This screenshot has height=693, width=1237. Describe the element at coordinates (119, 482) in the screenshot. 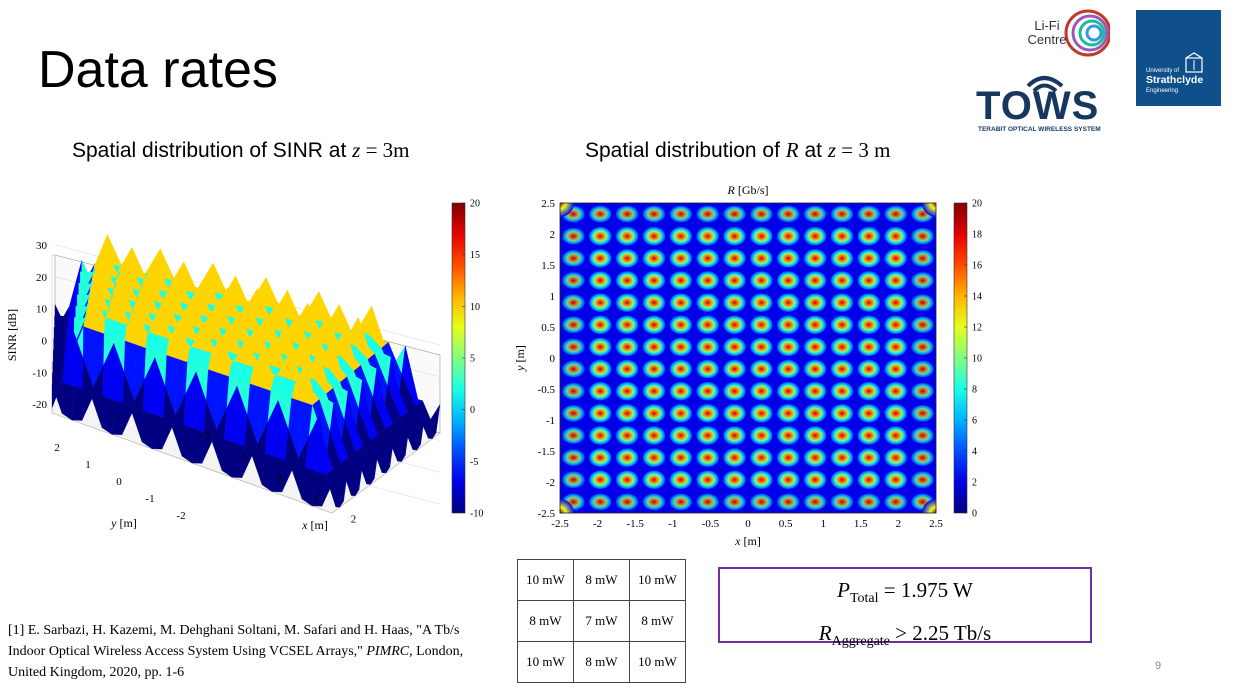

I see `surface-y-tick: 0` at that location.